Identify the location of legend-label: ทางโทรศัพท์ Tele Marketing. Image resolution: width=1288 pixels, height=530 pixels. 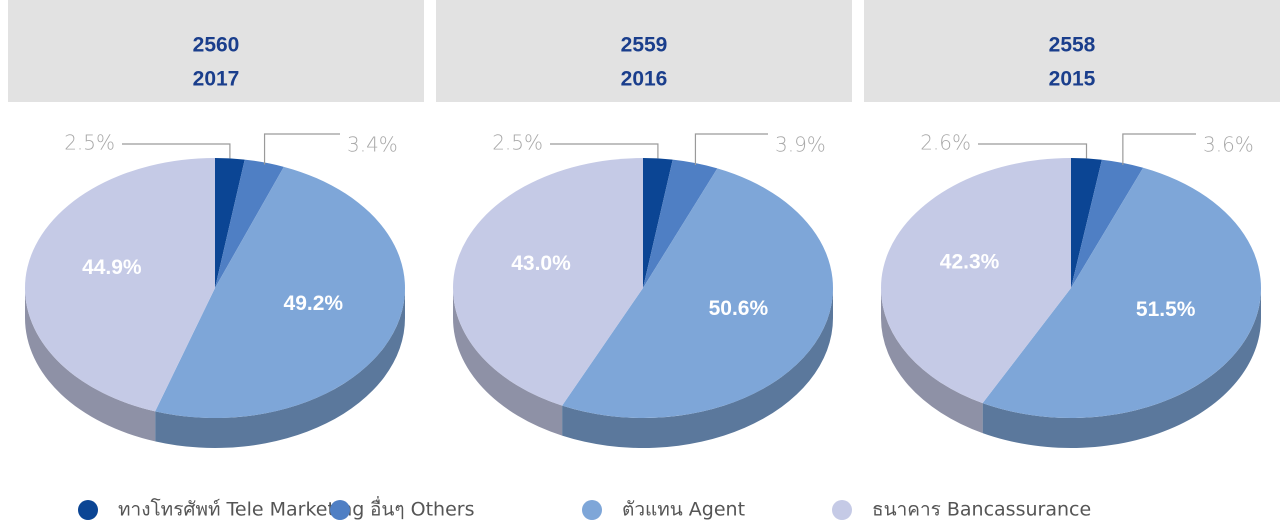
(241, 509).